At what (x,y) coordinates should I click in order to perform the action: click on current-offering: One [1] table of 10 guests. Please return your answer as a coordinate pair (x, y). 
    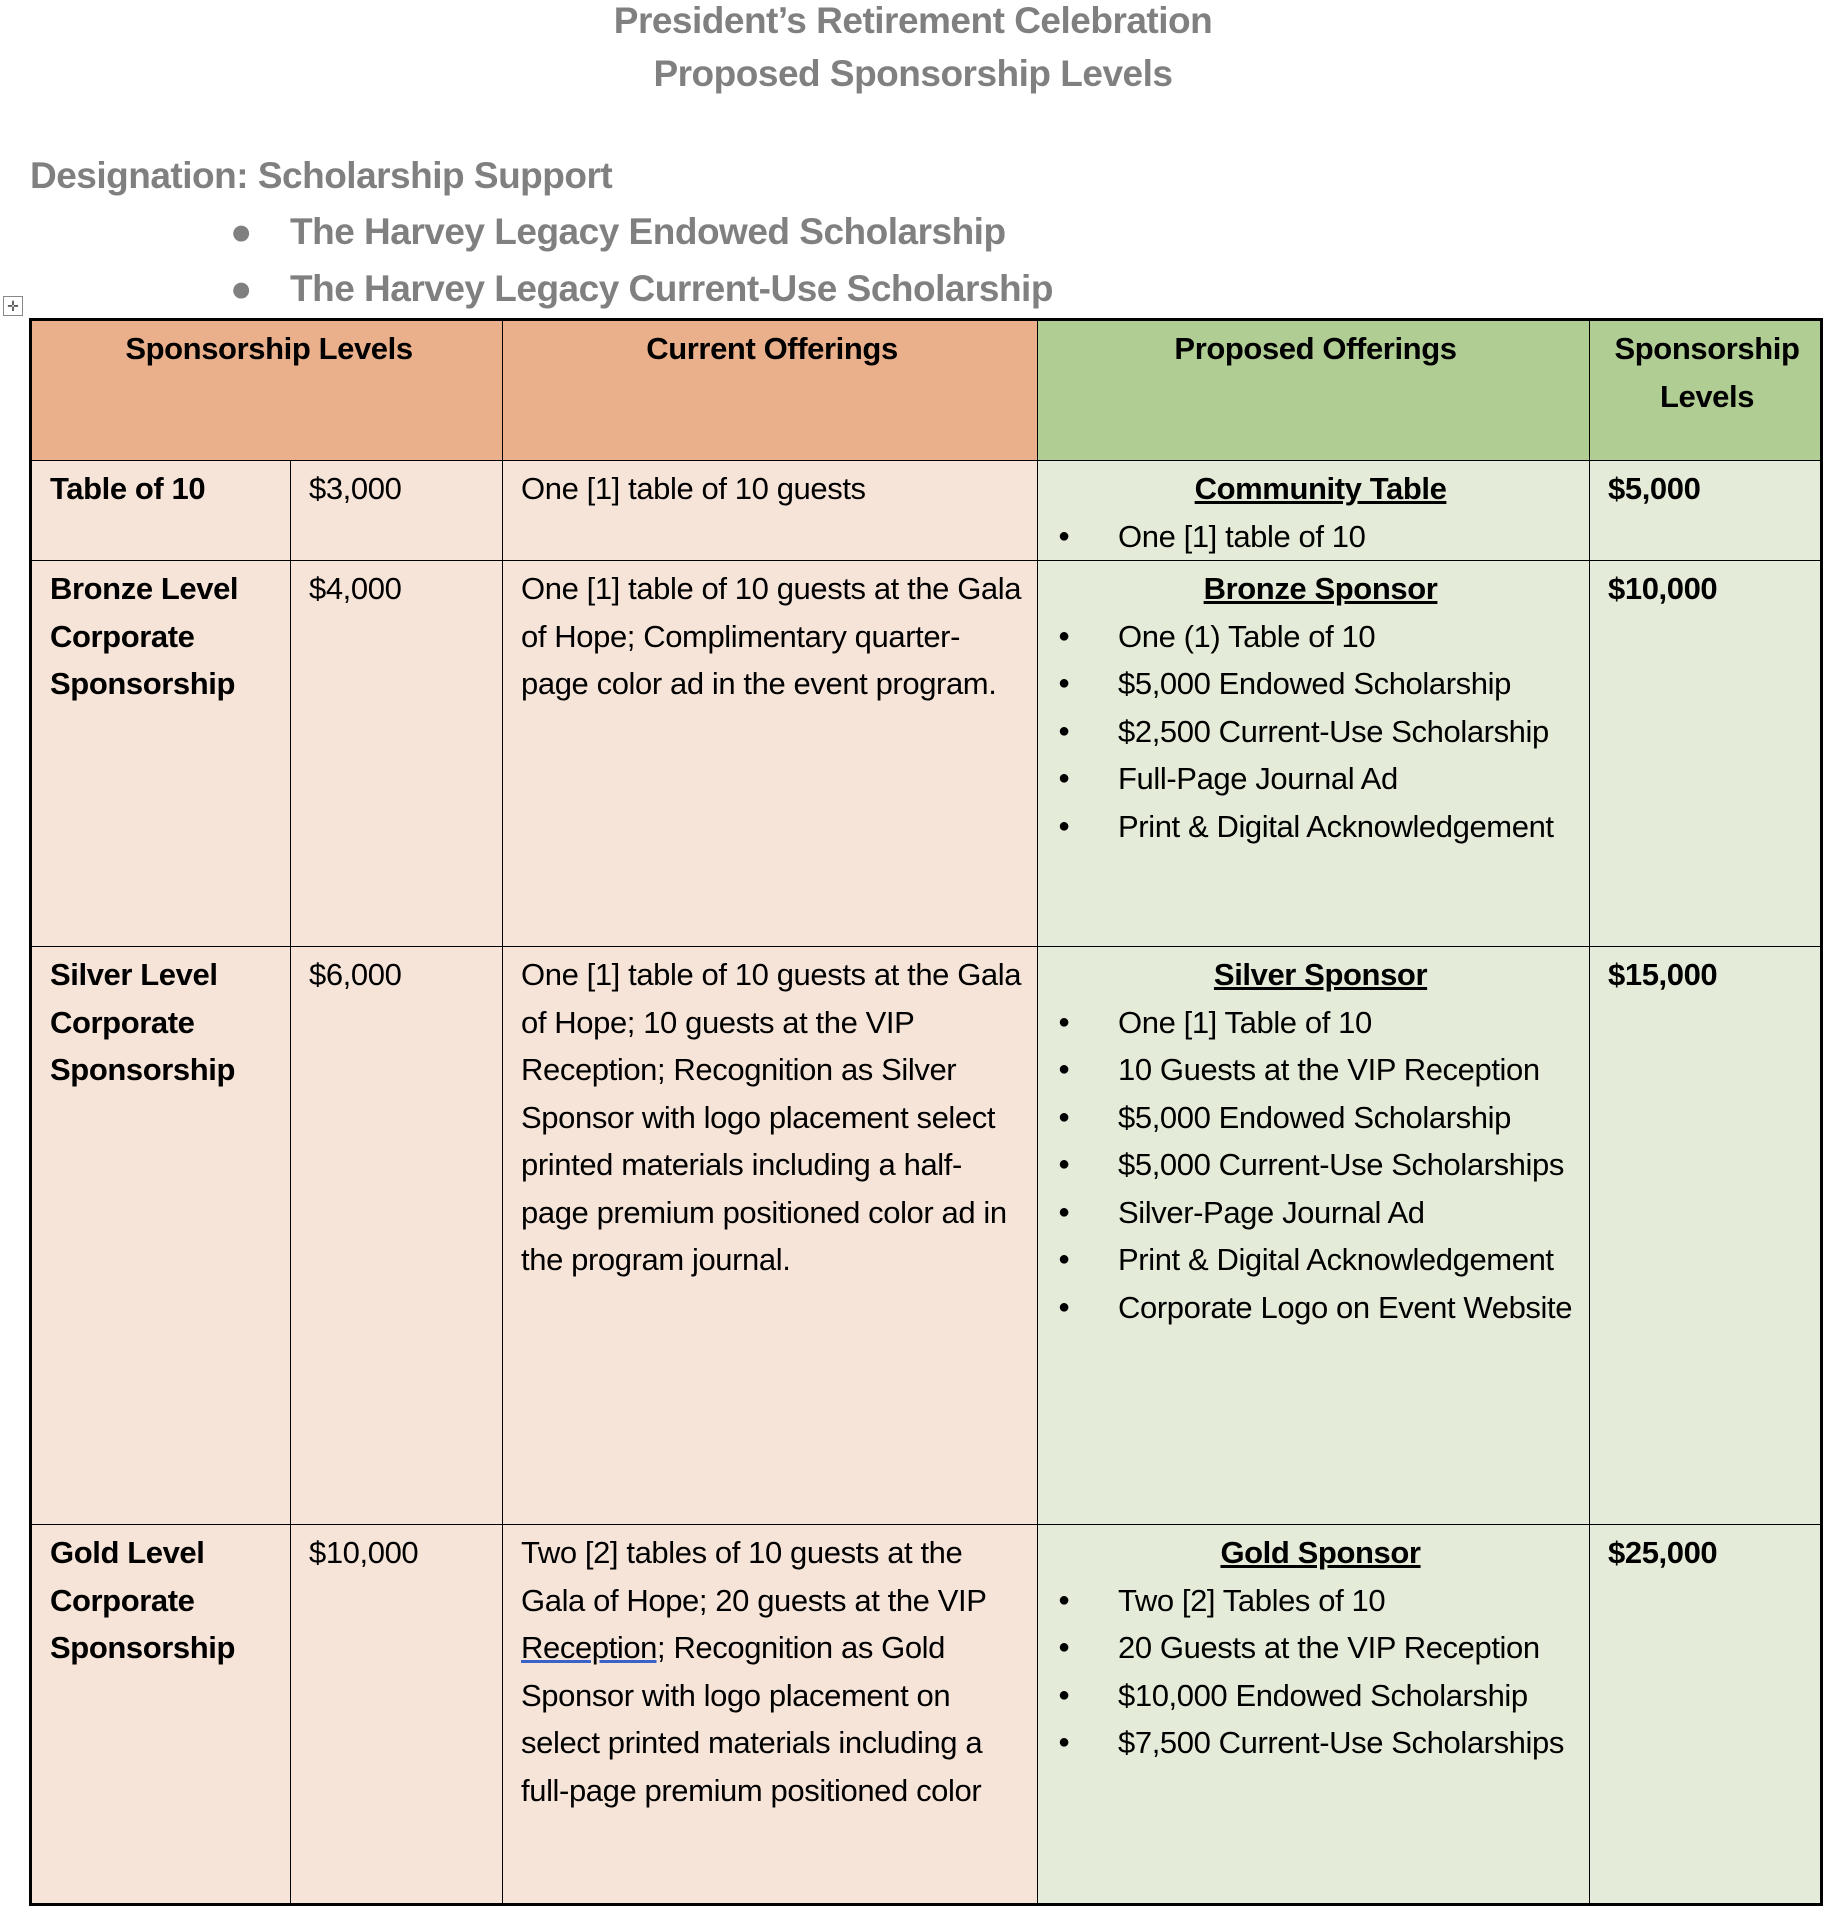
    Looking at the image, I should click on (770, 510).